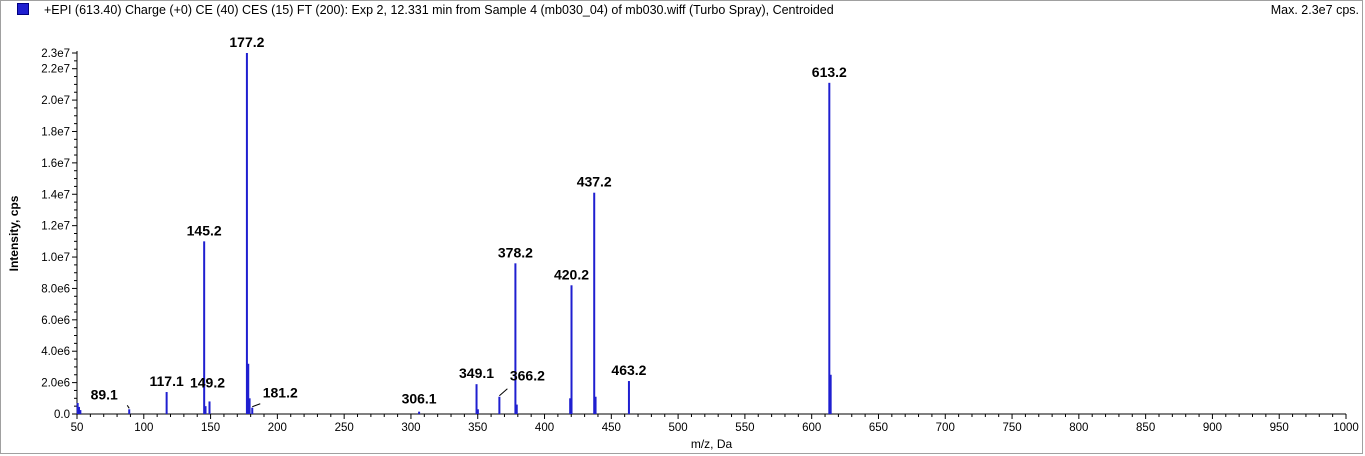  What do you see at coordinates (1279, 428) in the screenshot?
I see `x-tick-label: 950` at bounding box center [1279, 428].